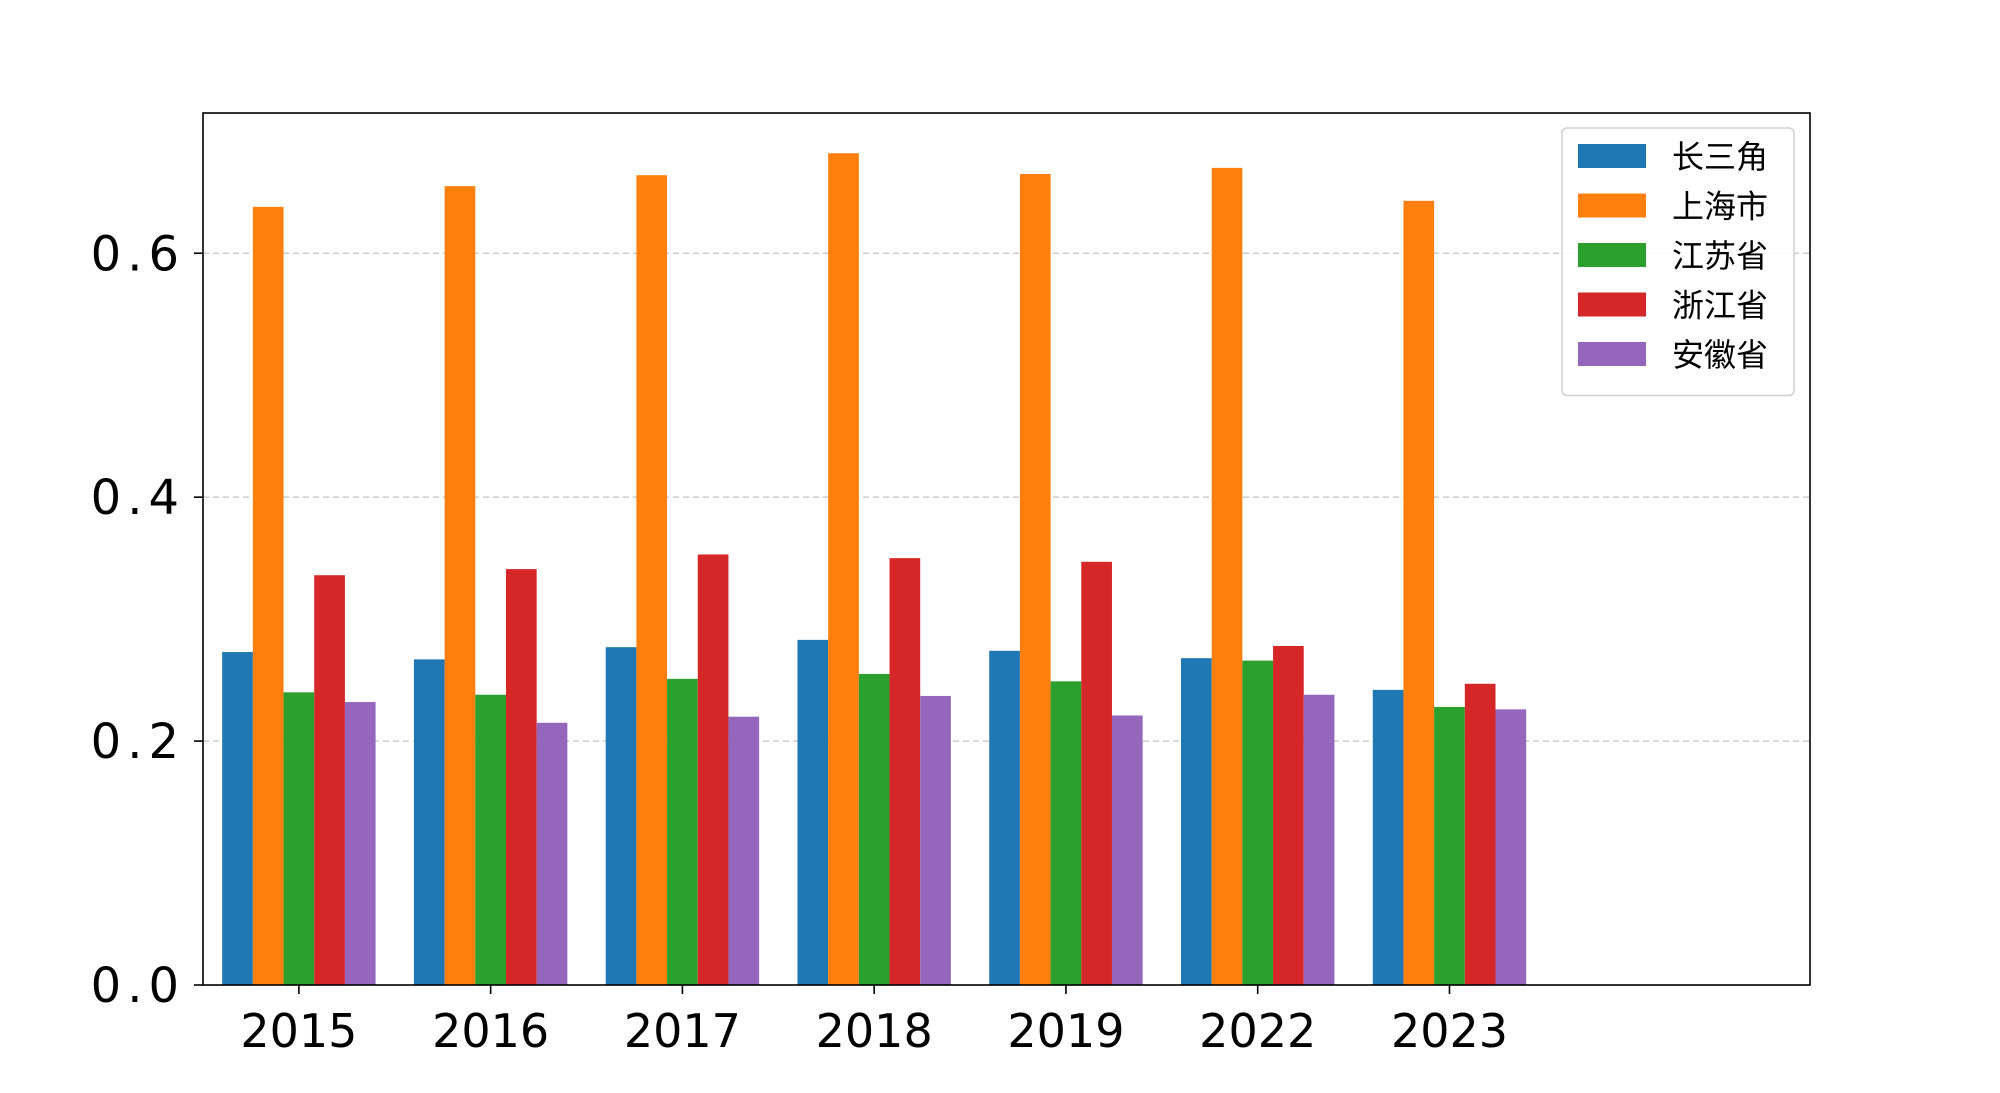  I want to click on x-tick-label: 2019, so click(1065, 1031).